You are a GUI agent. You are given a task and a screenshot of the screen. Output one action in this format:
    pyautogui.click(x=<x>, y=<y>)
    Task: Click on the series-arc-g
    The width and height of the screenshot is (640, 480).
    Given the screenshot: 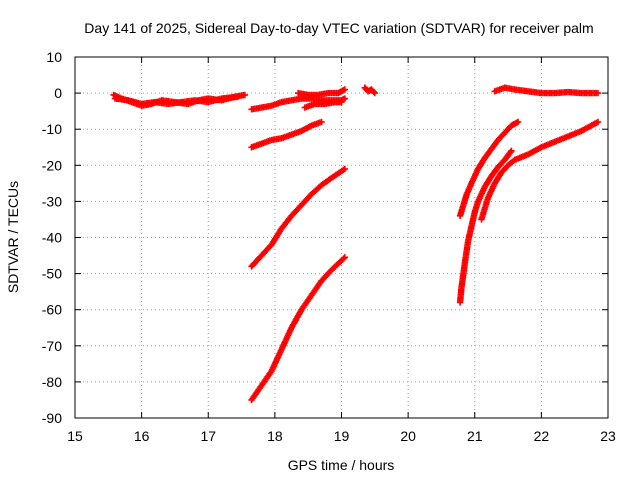 What is the action you would take?
    pyautogui.click(x=286, y=134)
    